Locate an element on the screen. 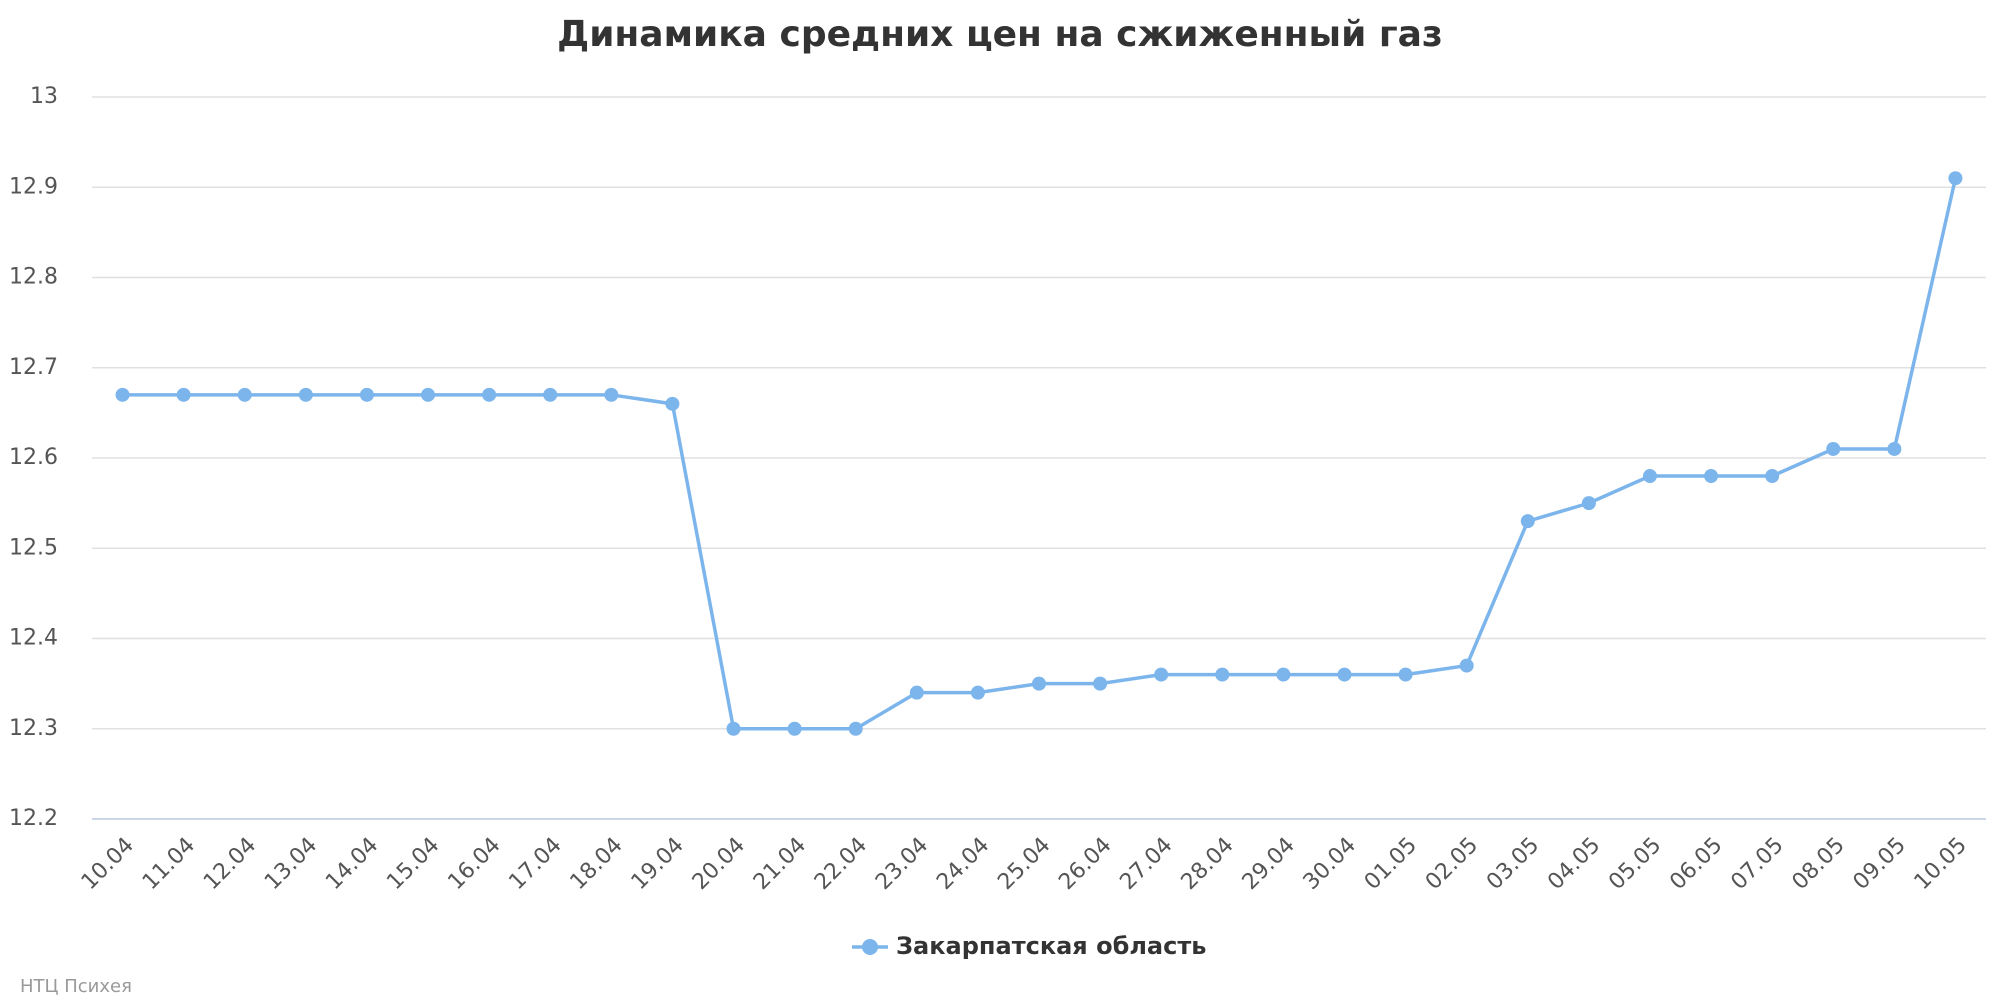 Image resolution: width=2000 pixels, height=1000 pixels. y-tick-label: 12.7 is located at coordinates (33, 367).